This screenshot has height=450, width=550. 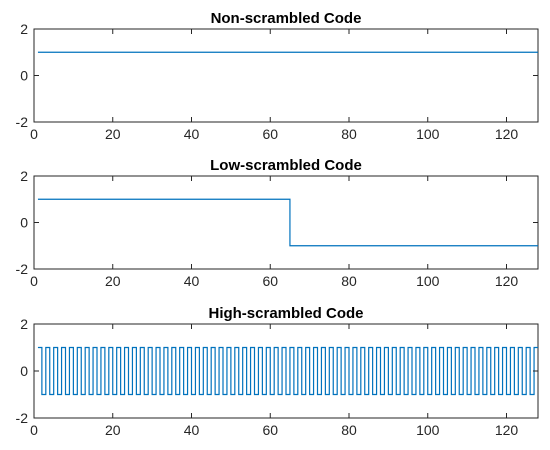 I want to click on chart-title: Non-scrambled Code, so click(x=286, y=18).